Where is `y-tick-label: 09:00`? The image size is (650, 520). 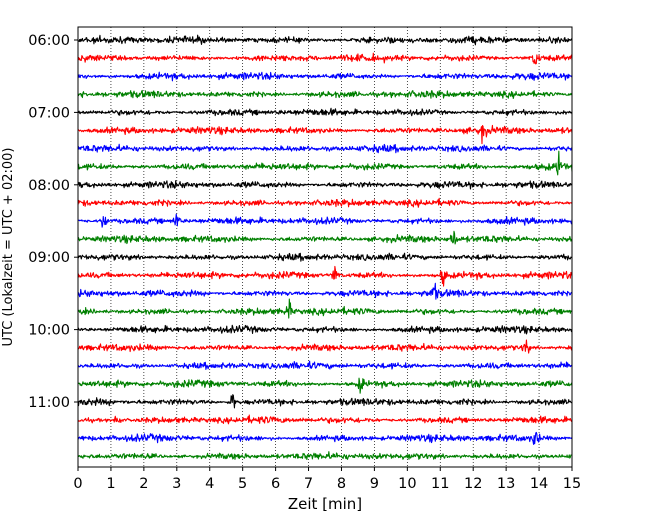 y-tick-label: 09:00 is located at coordinates (49, 258).